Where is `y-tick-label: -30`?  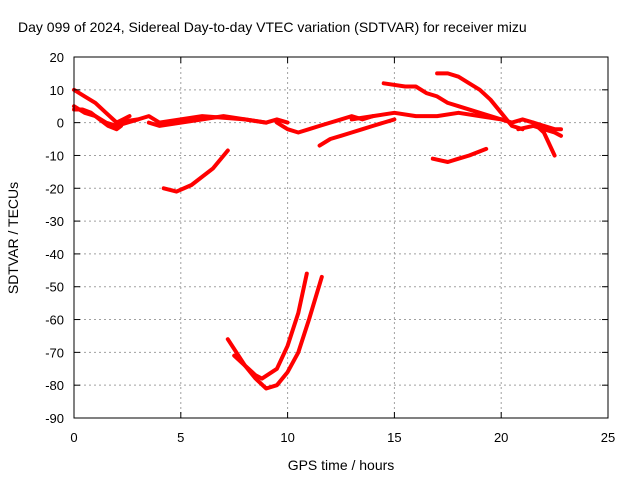 y-tick-label: -30 is located at coordinates (54, 221).